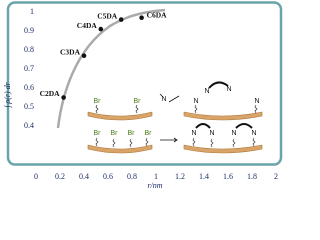  I want to click on point-label: C6DA, so click(157, 14).